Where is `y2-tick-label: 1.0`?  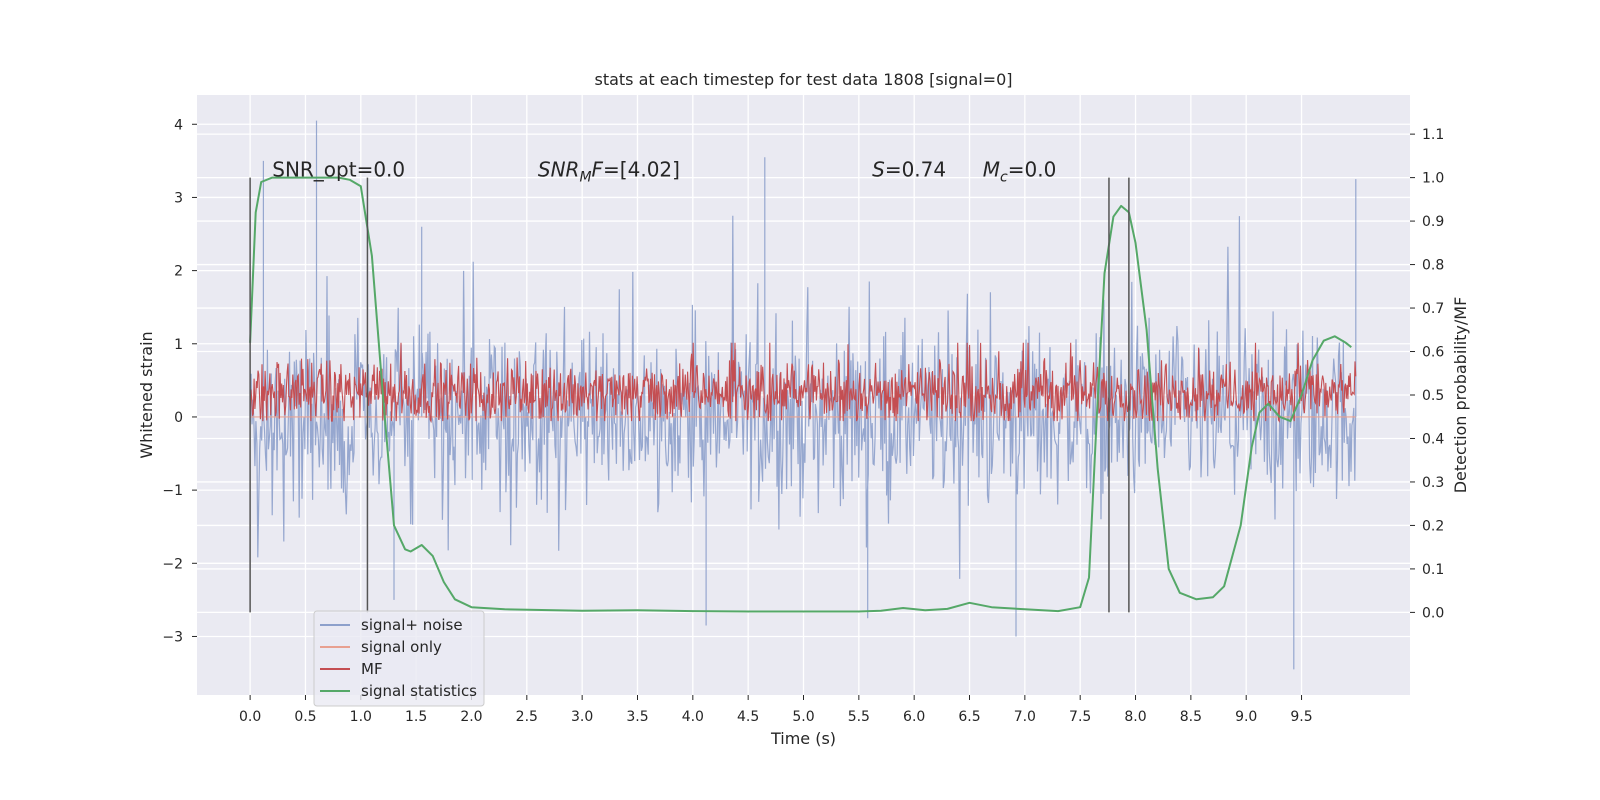
y2-tick-label: 1.0 is located at coordinates (1433, 179).